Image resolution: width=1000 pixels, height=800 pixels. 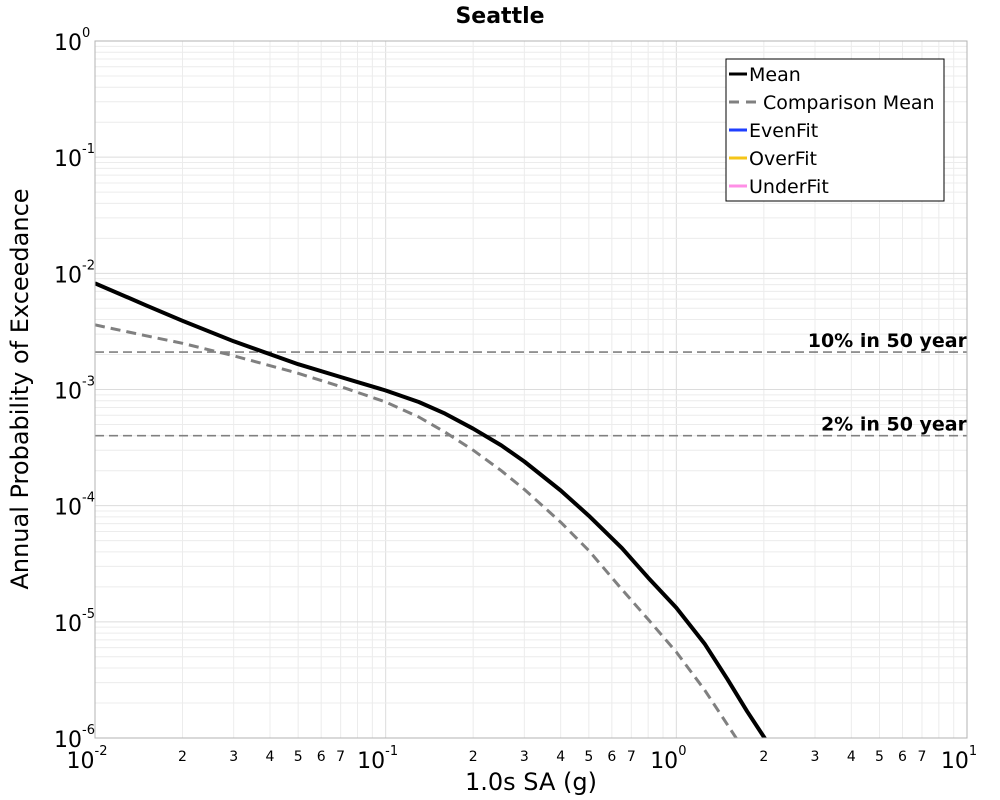 I want to click on y-tick-label: 10⁻³, so click(x=74, y=390).